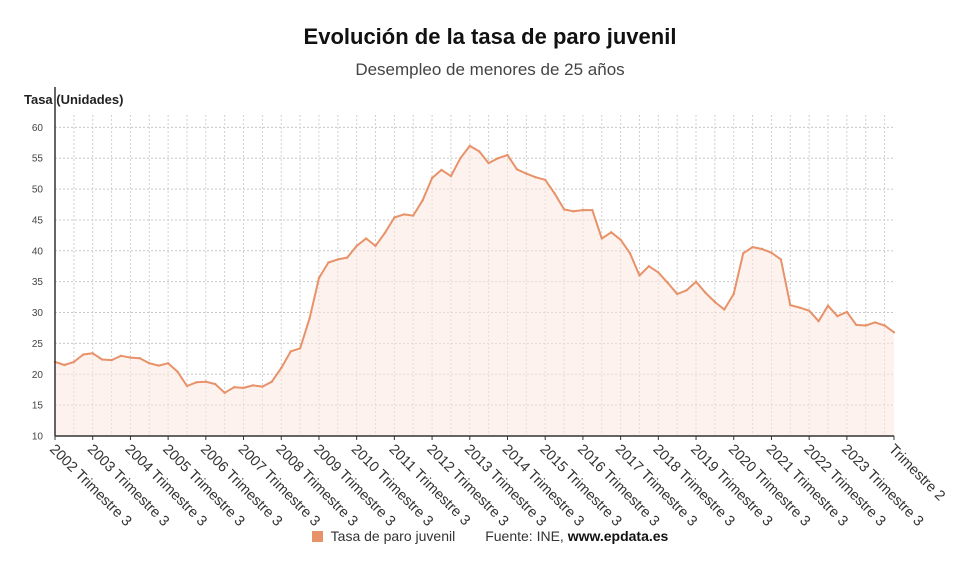  Describe the element at coordinates (490, 69) in the screenshot. I see `chart-subtitle: Desempleo de menores de 25 años` at that location.